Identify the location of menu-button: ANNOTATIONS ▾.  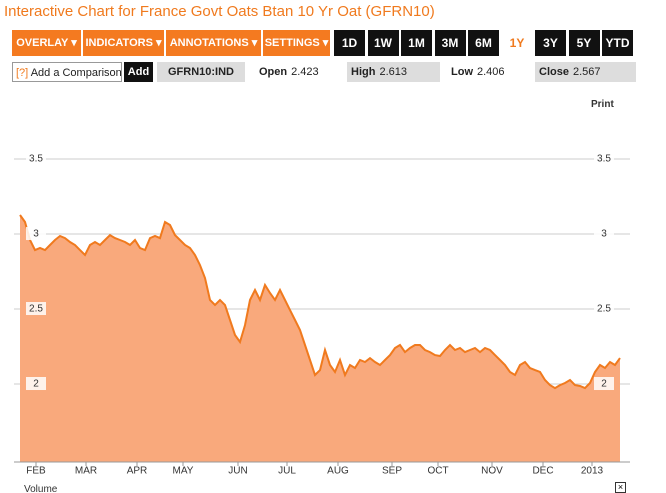
(213, 43).